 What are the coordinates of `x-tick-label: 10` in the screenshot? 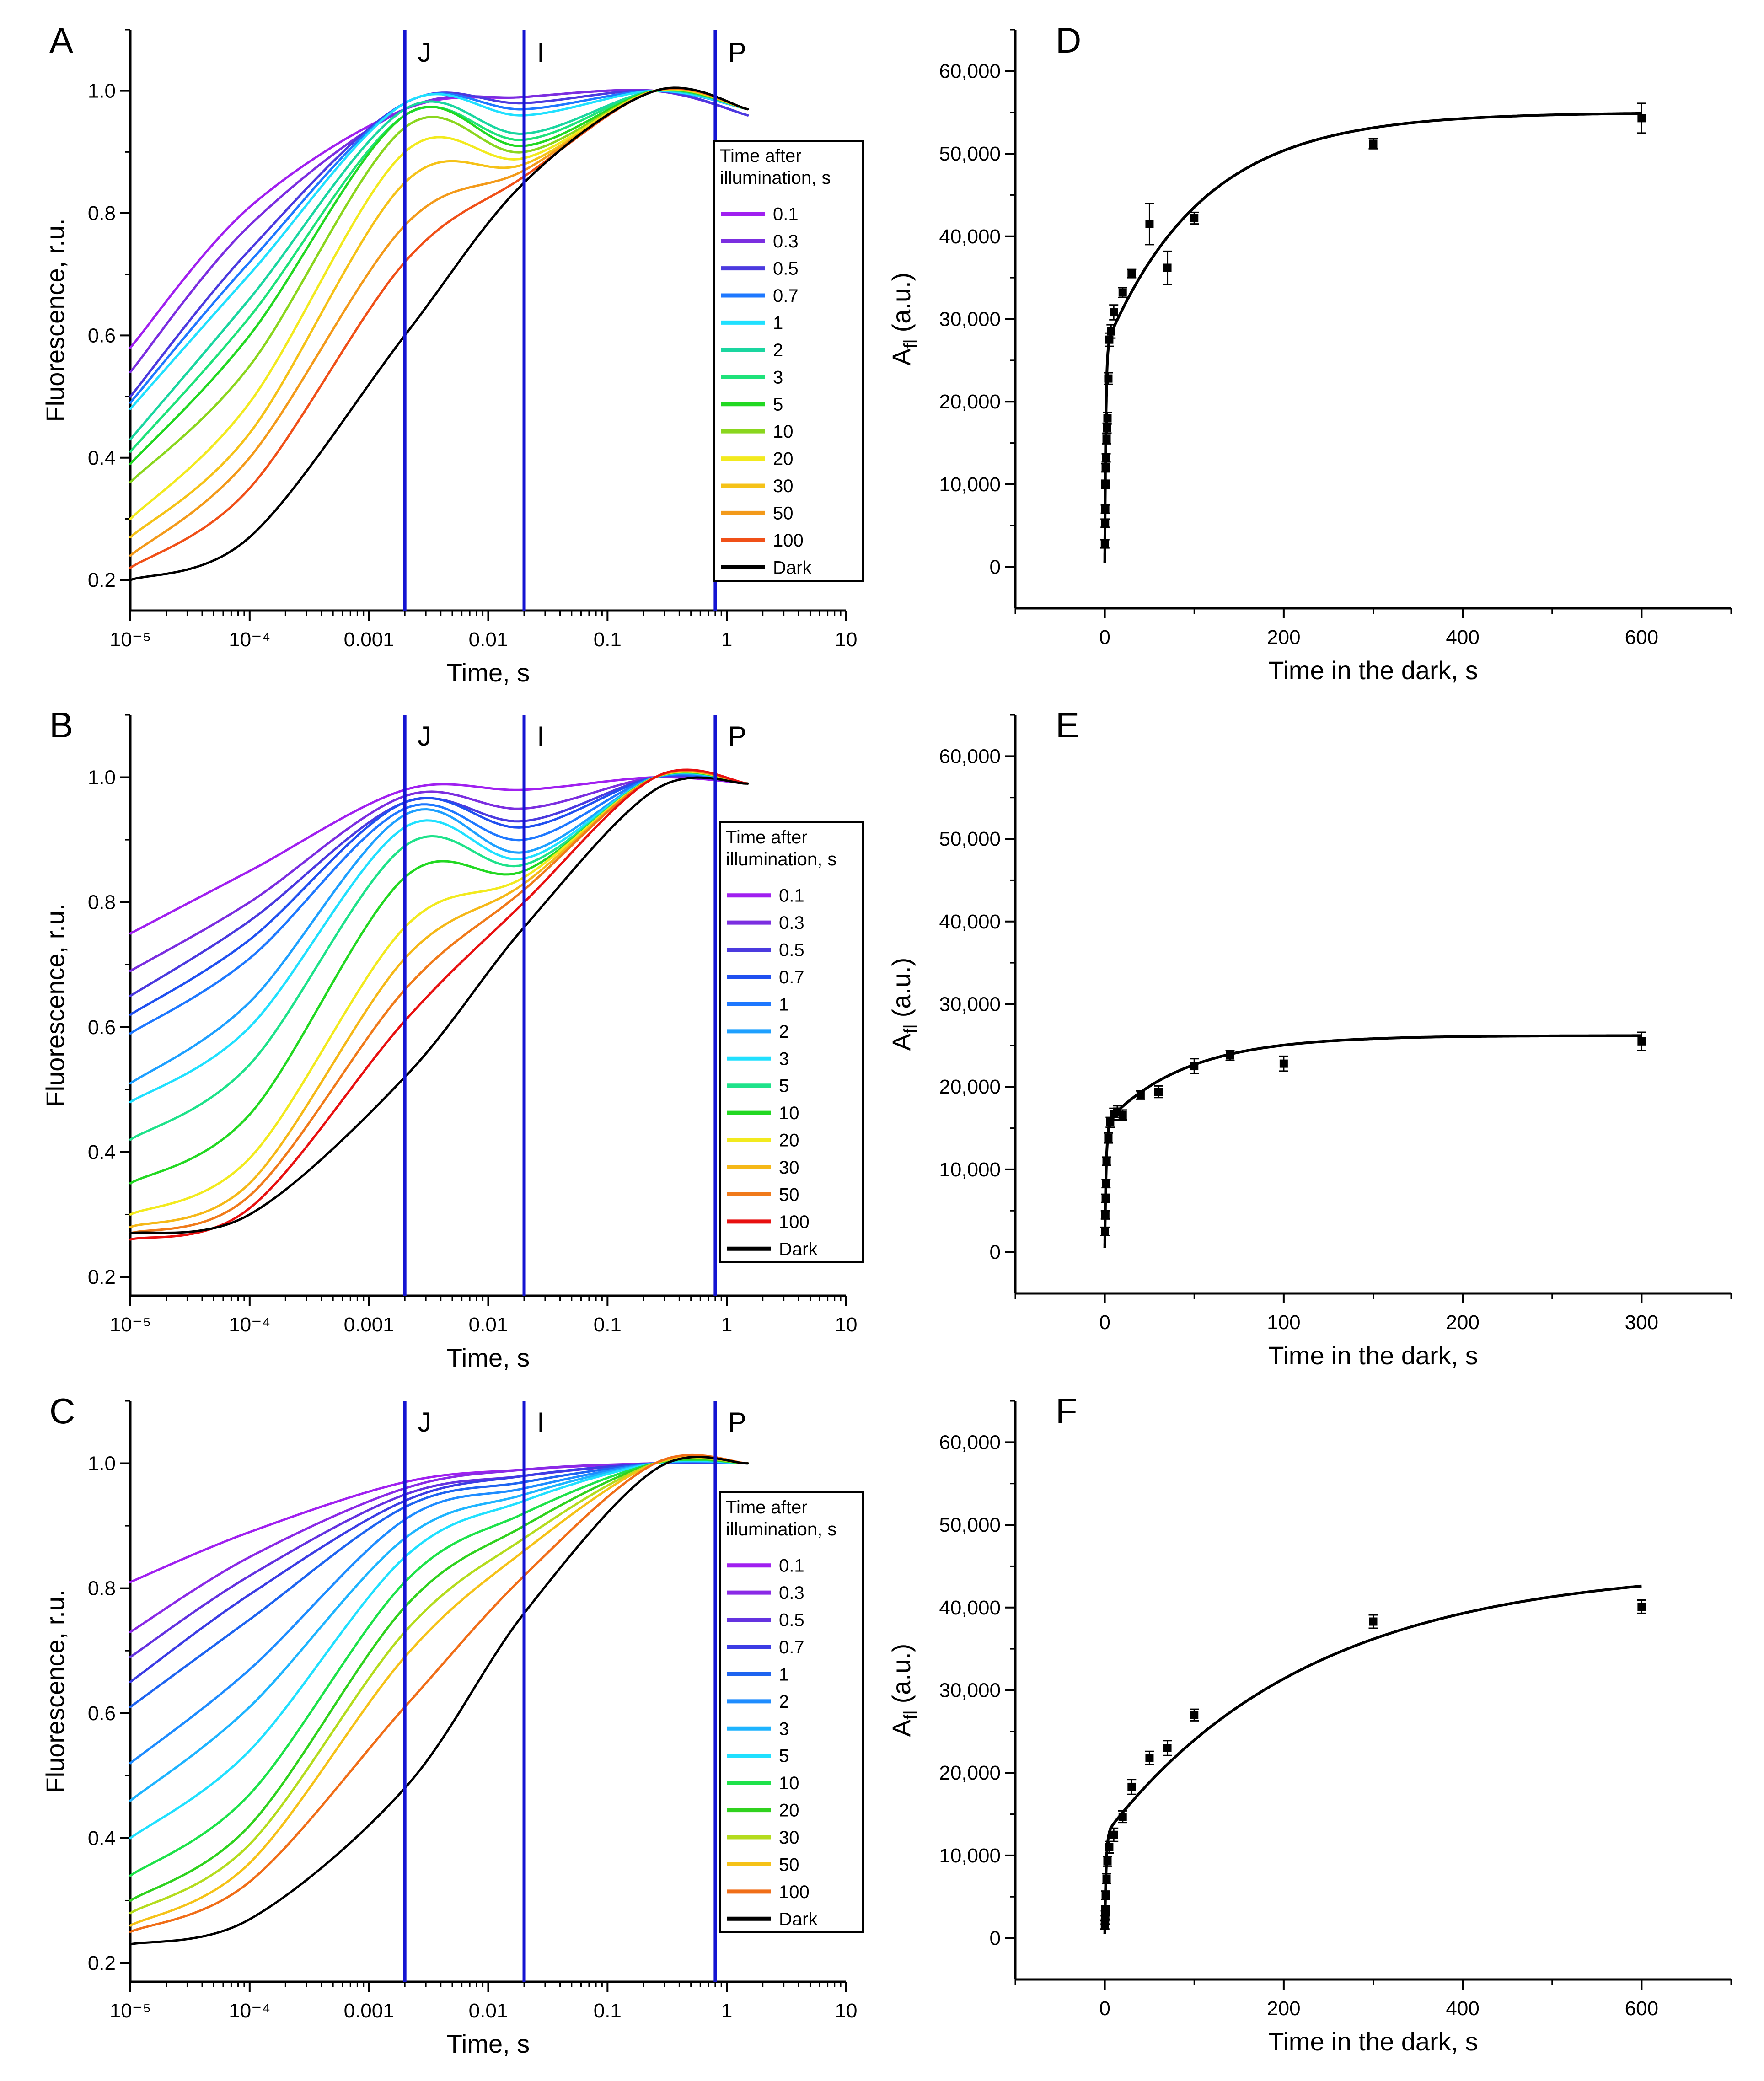 It's located at (846, 2011).